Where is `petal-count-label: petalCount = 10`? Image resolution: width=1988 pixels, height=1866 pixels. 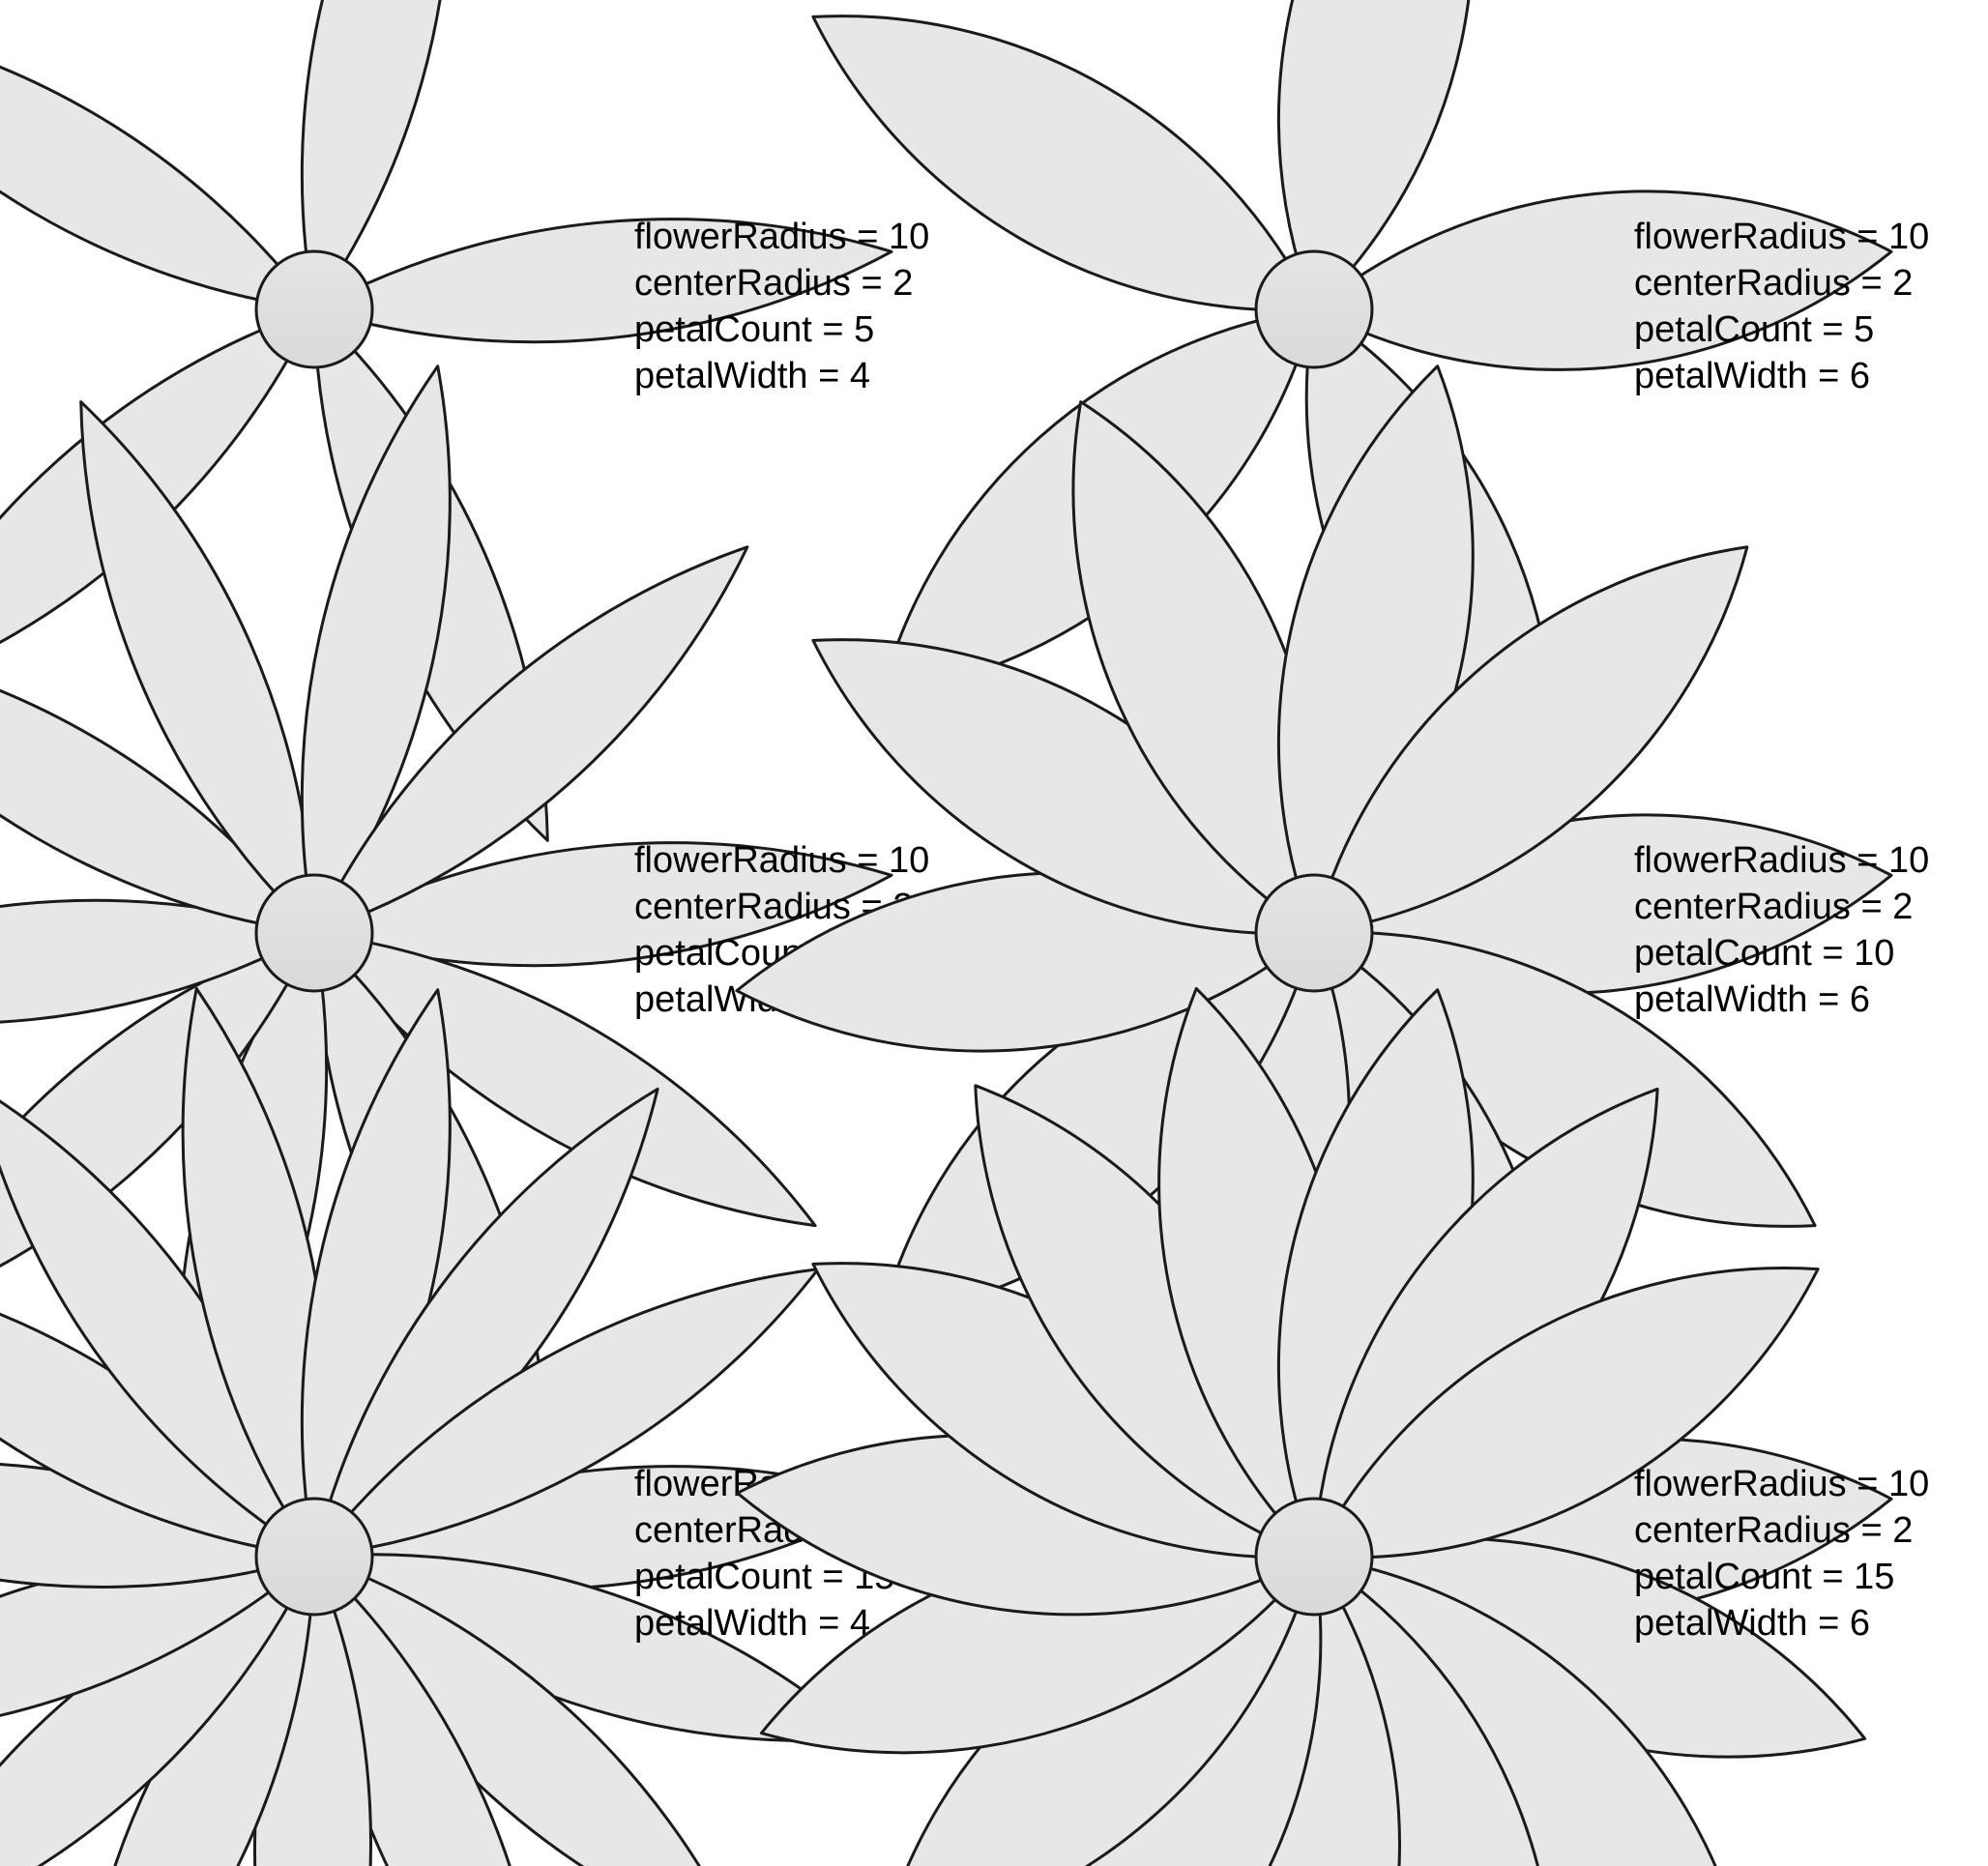
petal-count-label: petalCount = 10 is located at coordinates (1764, 953).